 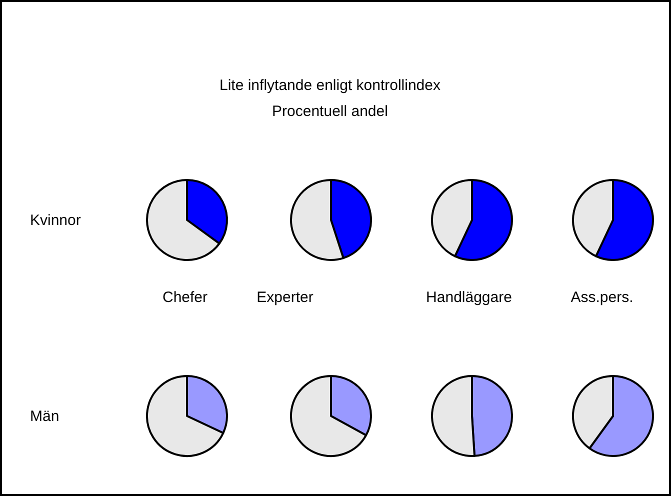 I want to click on text: Män, so click(x=45, y=416).